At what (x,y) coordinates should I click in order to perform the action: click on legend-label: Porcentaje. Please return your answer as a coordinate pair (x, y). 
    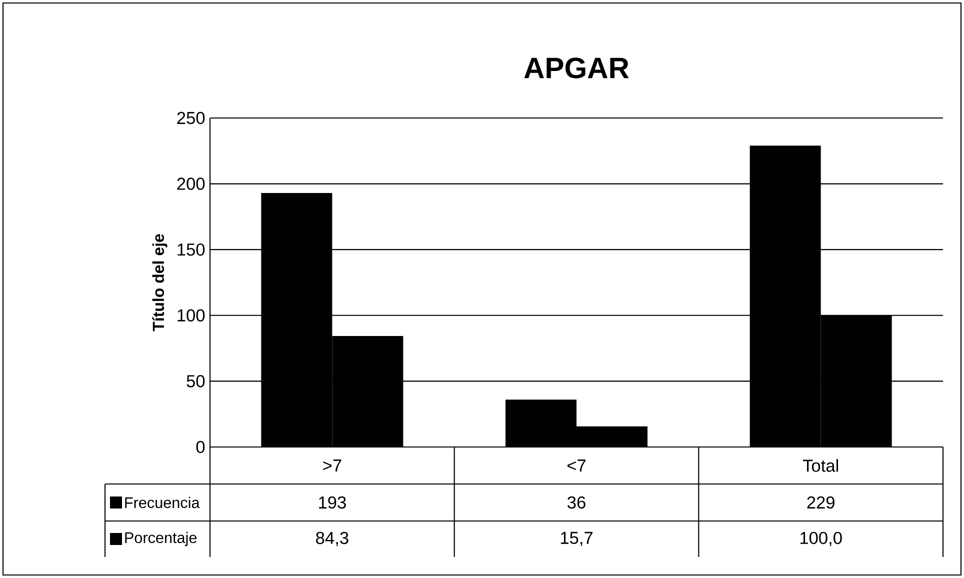
    Looking at the image, I should click on (161, 539).